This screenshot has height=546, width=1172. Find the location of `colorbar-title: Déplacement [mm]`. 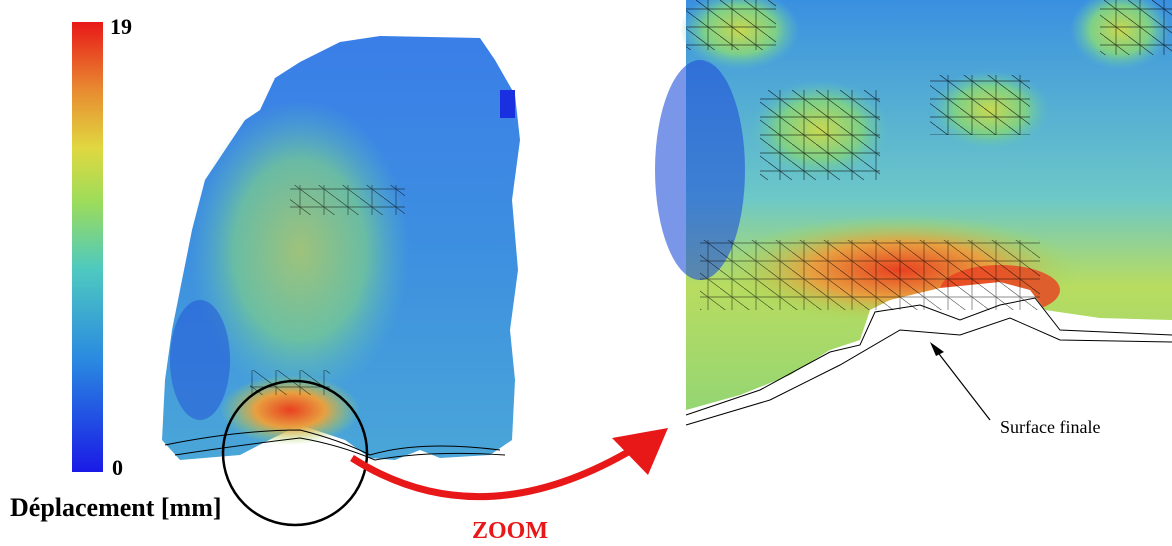

colorbar-title: Déplacement [mm] is located at coordinates (116, 507).